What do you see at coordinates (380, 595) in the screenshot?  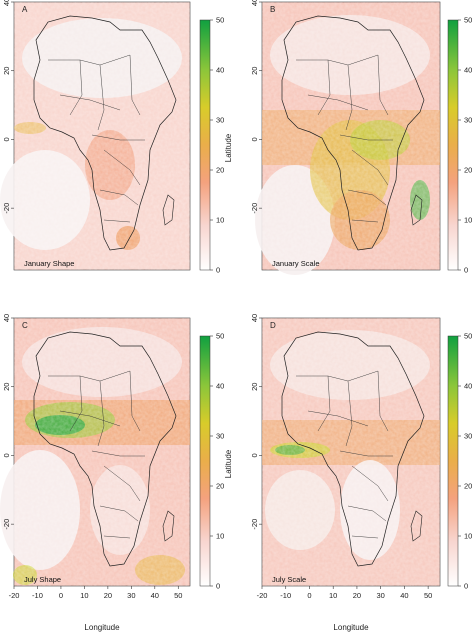 I see `lon-tick-label-d: 30` at bounding box center [380, 595].